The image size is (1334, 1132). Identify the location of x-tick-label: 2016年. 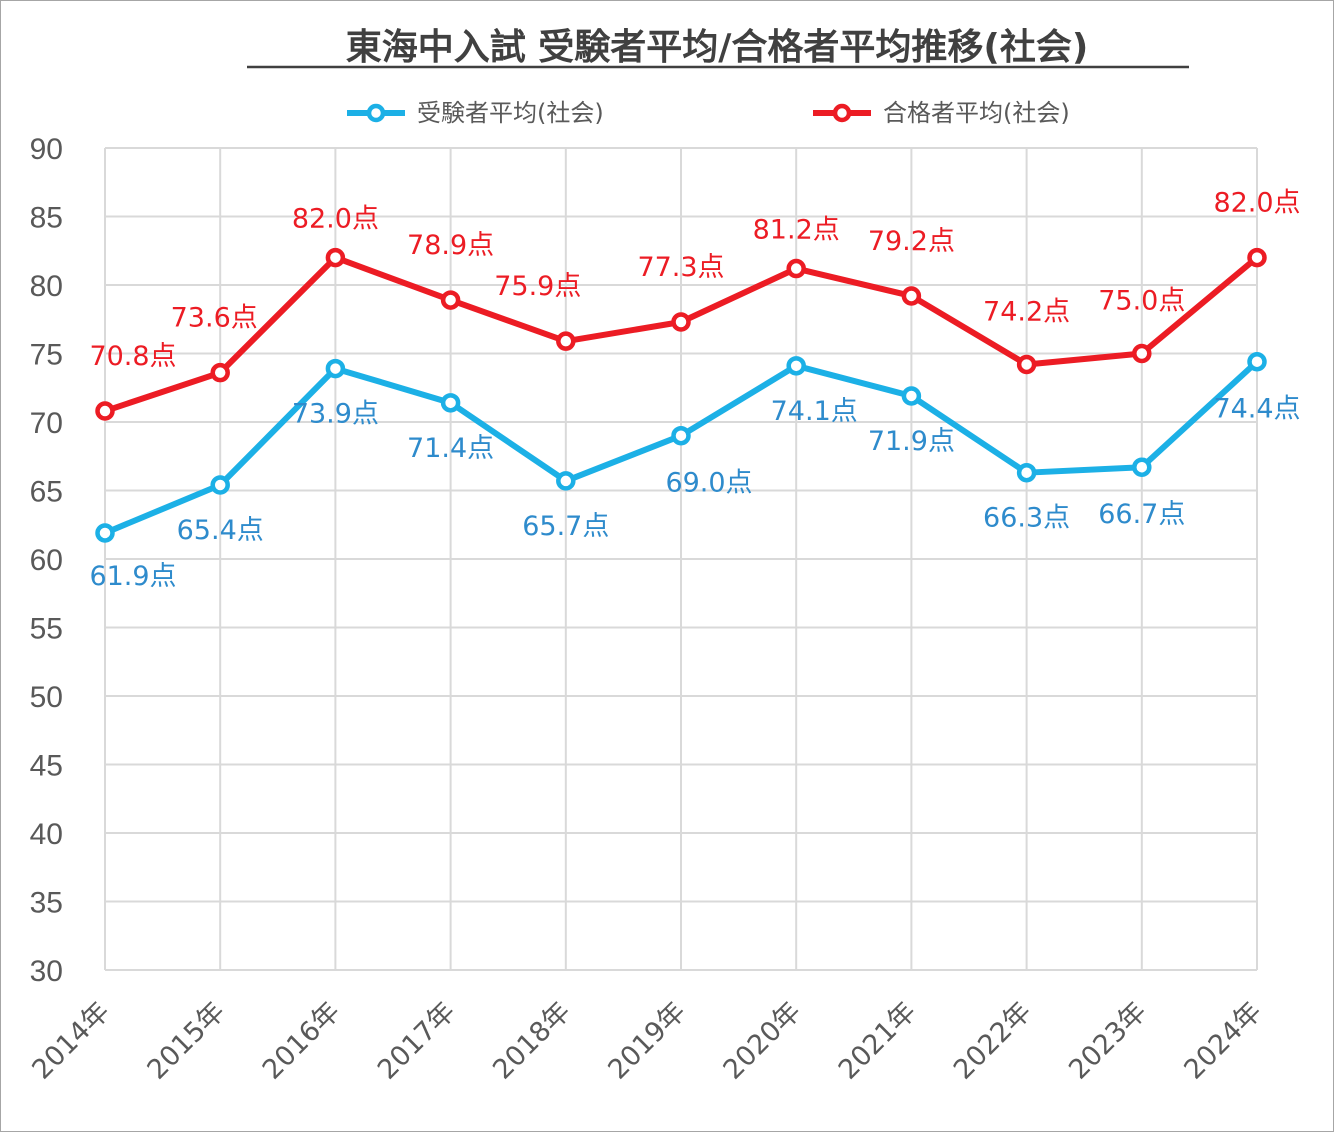
(302, 1041).